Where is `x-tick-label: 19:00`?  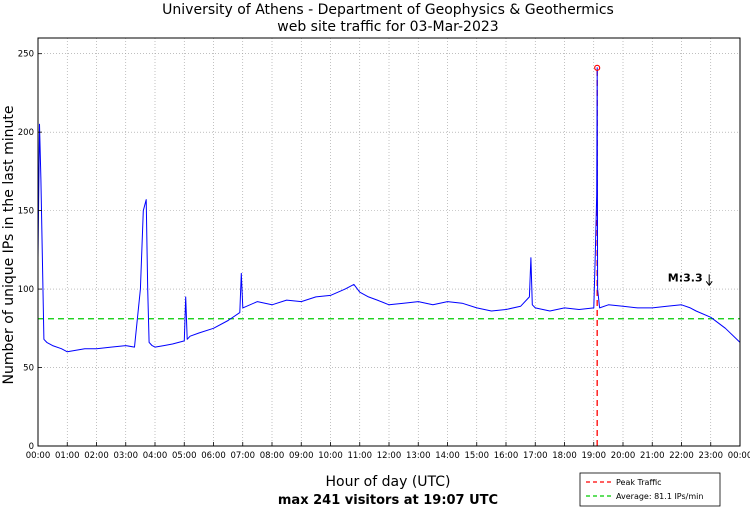
x-tick-label: 19:00 is located at coordinates (594, 456).